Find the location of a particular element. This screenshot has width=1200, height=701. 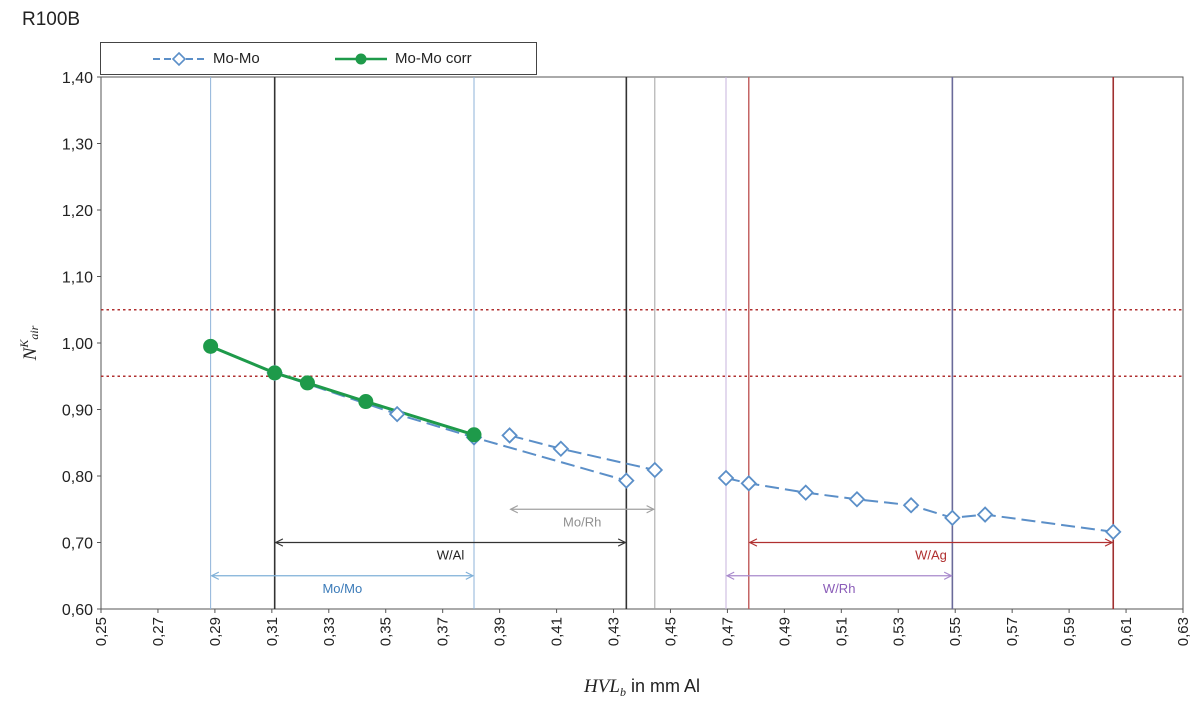

chart-legend: Mo-Mo Mo-Mo corr is located at coordinates (318, 58).